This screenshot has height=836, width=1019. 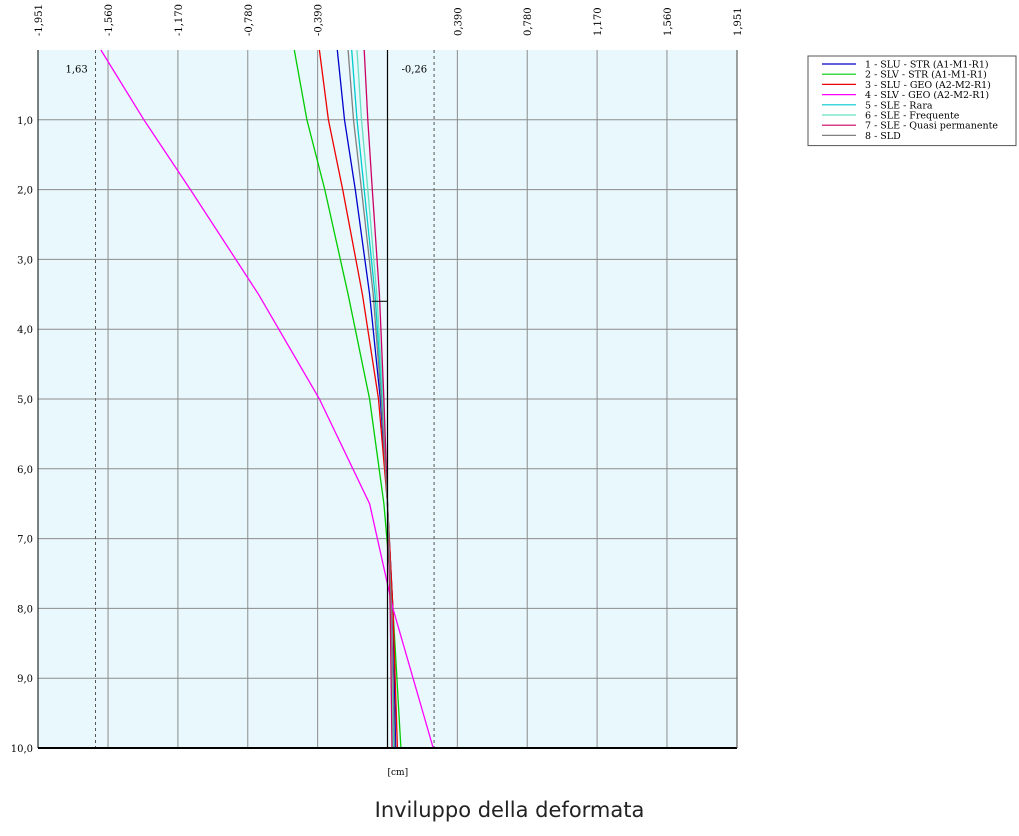 What do you see at coordinates (25, 260) in the screenshot?
I see `y-tick-label-2: 3,0` at bounding box center [25, 260].